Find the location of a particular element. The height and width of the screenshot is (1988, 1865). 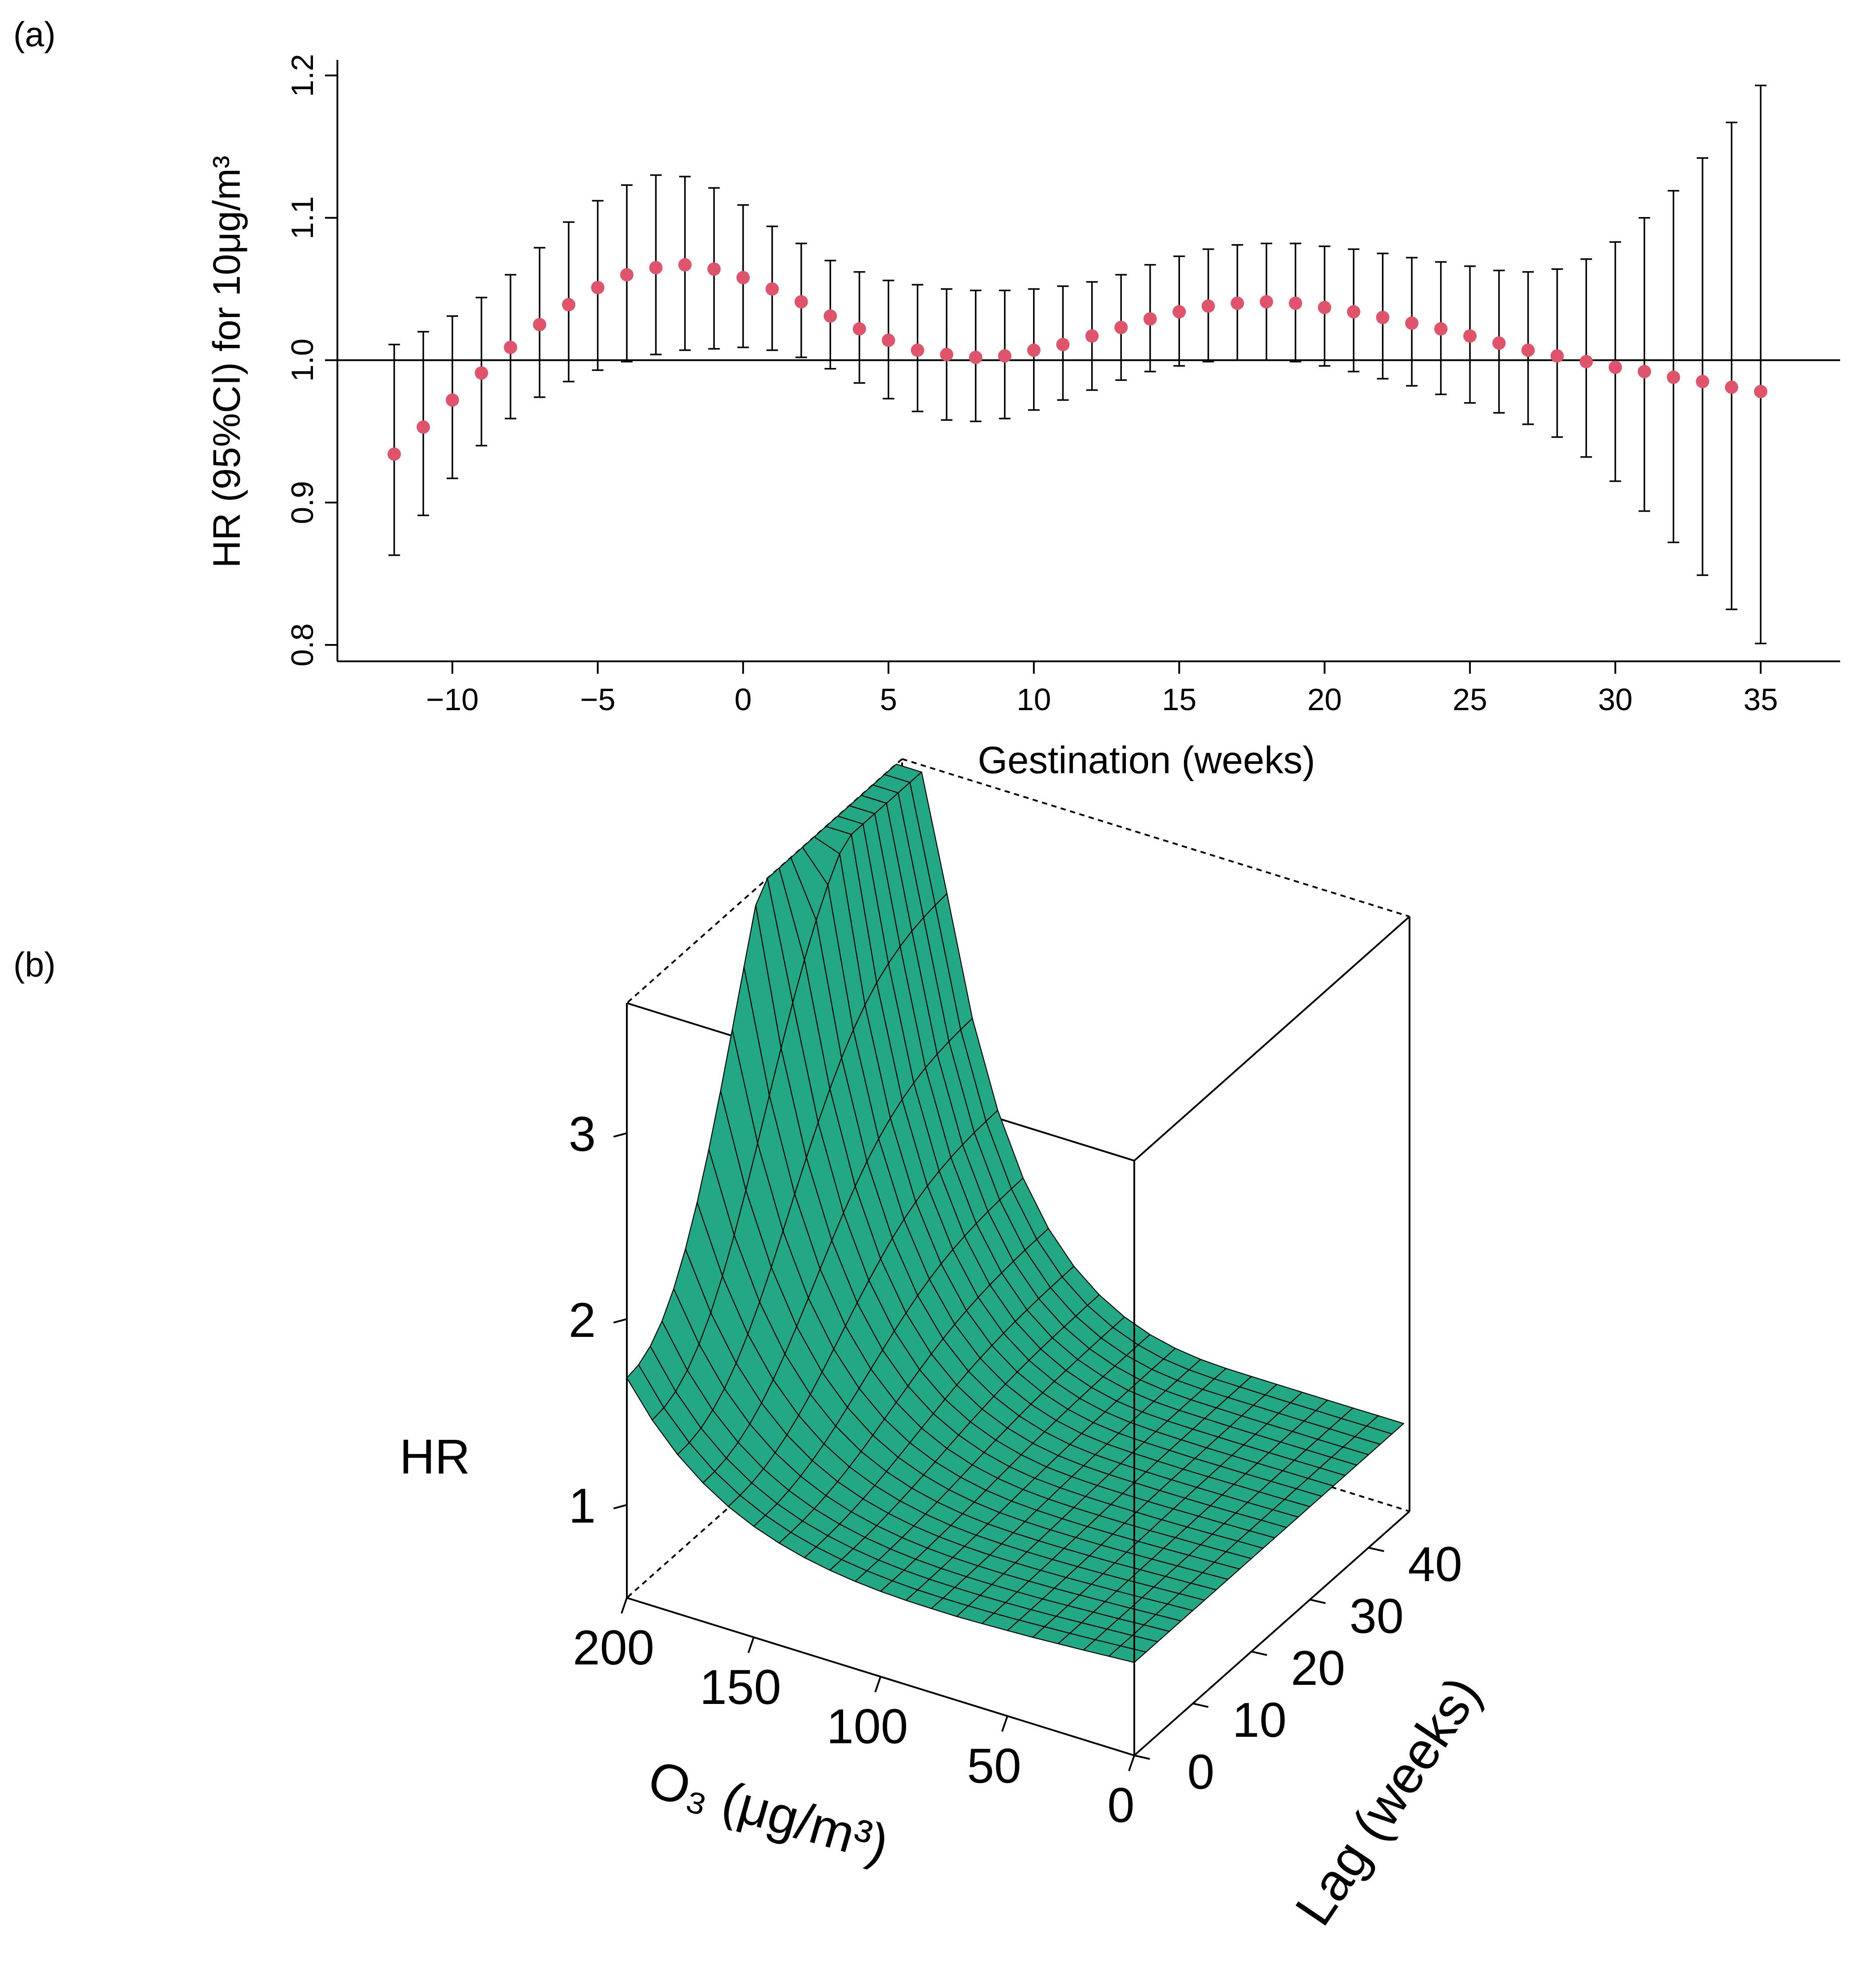

y-tick-label: 1.2 is located at coordinates (303, 75).